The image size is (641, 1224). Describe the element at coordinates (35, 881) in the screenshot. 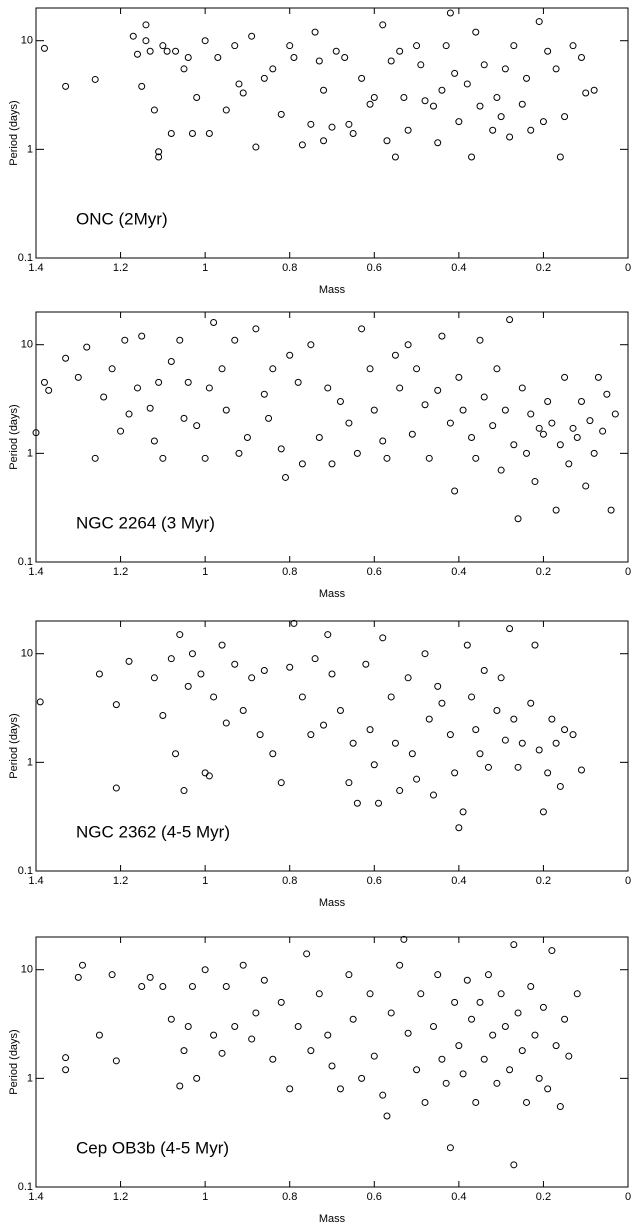

I see `x-tick-label: 1.4` at that location.